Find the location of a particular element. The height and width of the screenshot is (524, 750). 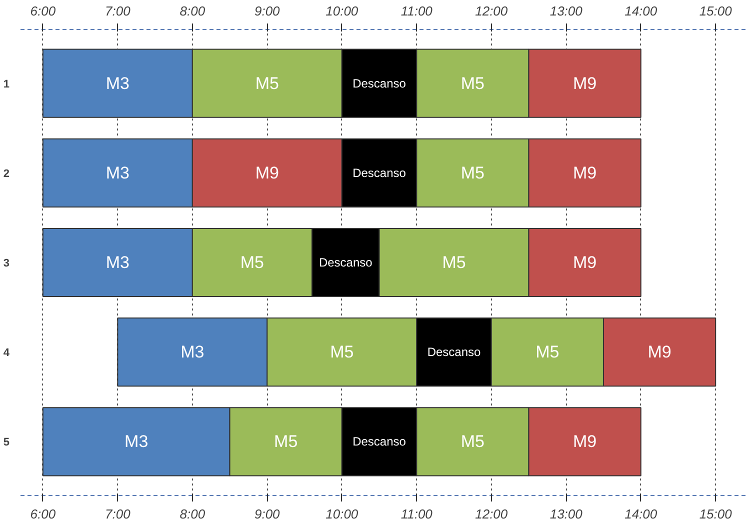

x-tick-label: 14:00 is located at coordinates (641, 514).